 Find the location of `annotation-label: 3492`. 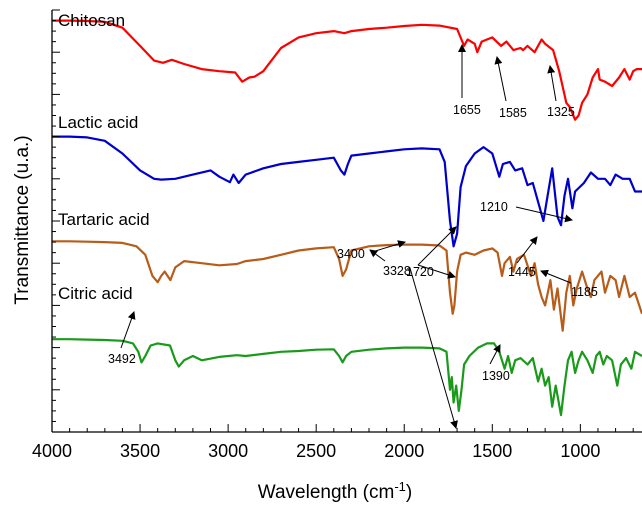

annotation-label: 3492 is located at coordinates (122, 359).